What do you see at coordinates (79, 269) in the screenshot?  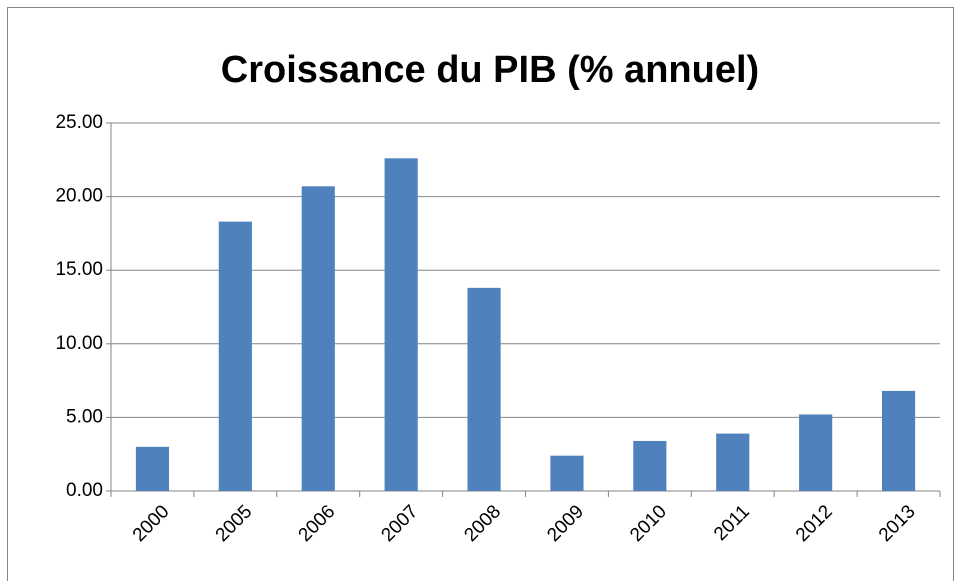 I see `y-tick-label: 15.00` at bounding box center [79, 269].